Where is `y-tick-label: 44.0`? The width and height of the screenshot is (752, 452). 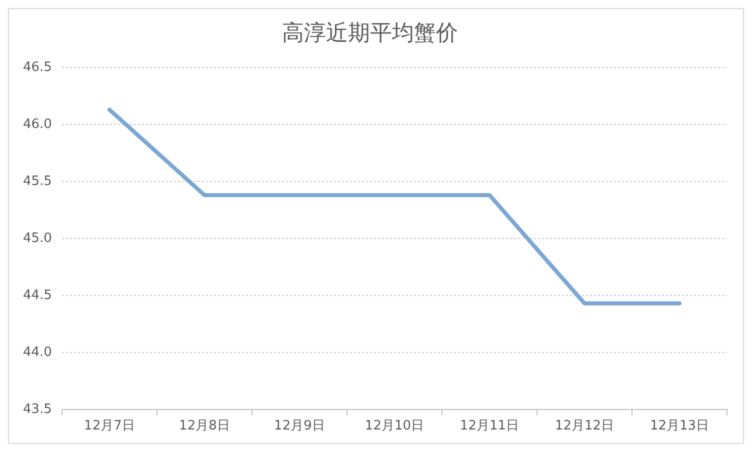
y-tick-label: 44.0 is located at coordinates (37, 352).